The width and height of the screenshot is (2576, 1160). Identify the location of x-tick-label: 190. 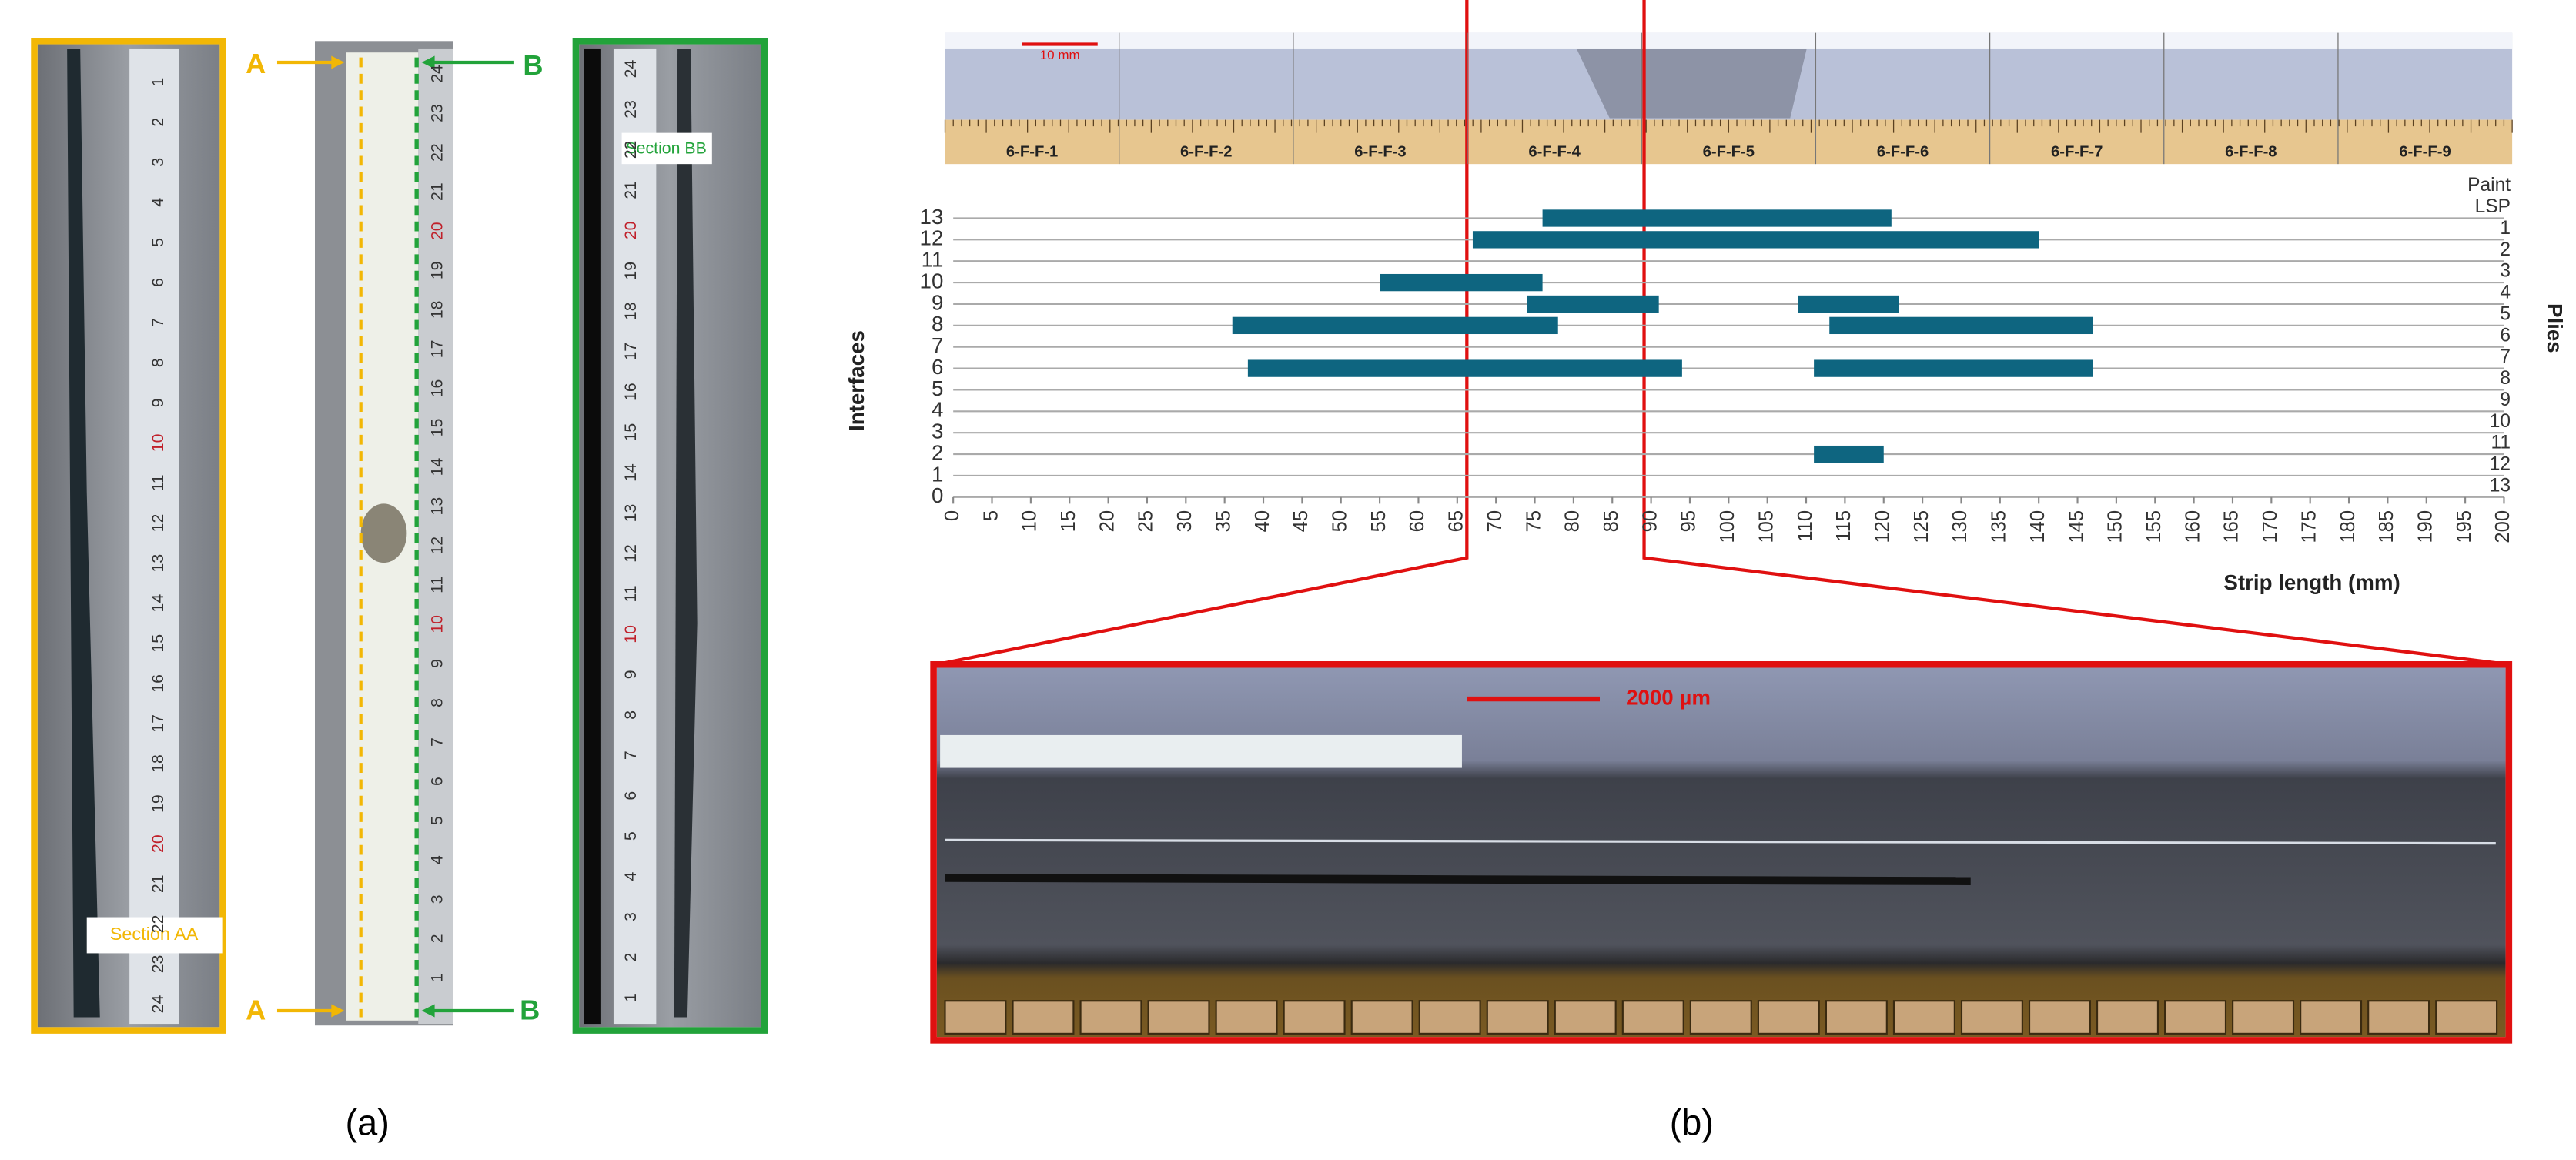
(2426, 526).